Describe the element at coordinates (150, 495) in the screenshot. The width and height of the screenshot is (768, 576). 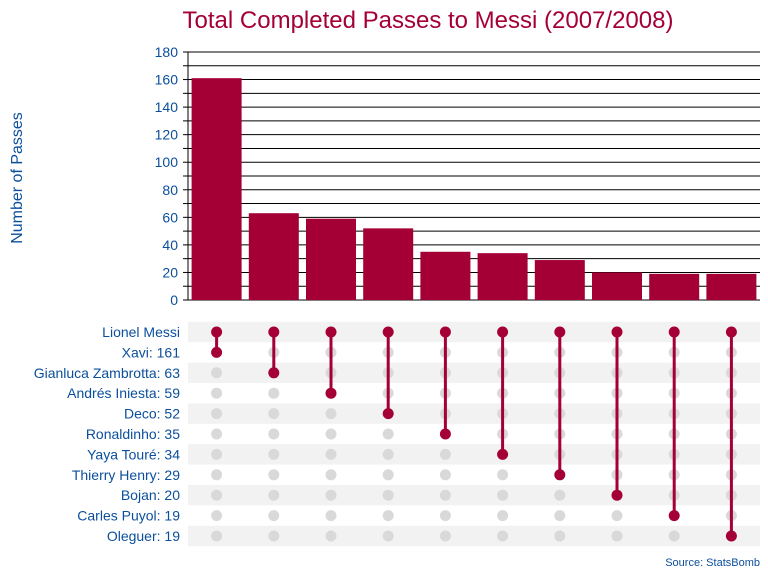
I see `row-label: Bojan: 20` at that location.